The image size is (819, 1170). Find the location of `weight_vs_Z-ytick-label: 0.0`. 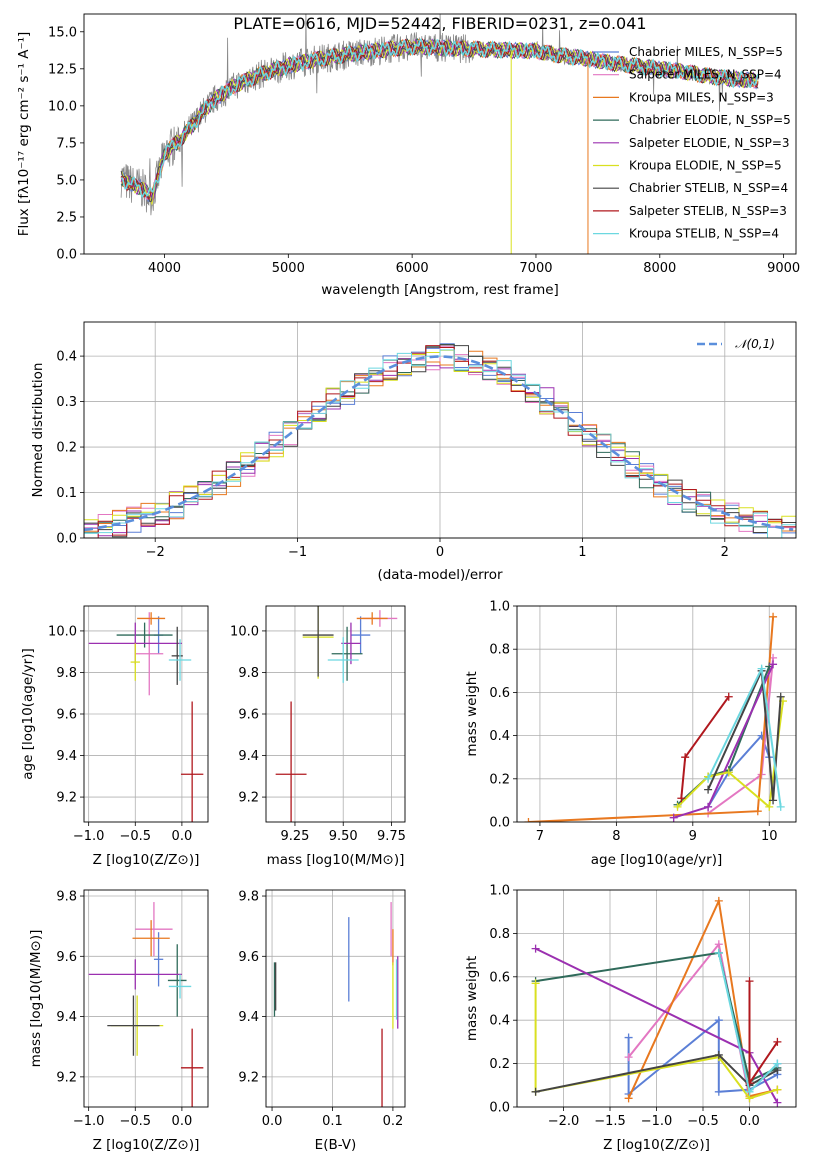

weight_vs_Z-ytick-label: 0.0 is located at coordinates (499, 1108).